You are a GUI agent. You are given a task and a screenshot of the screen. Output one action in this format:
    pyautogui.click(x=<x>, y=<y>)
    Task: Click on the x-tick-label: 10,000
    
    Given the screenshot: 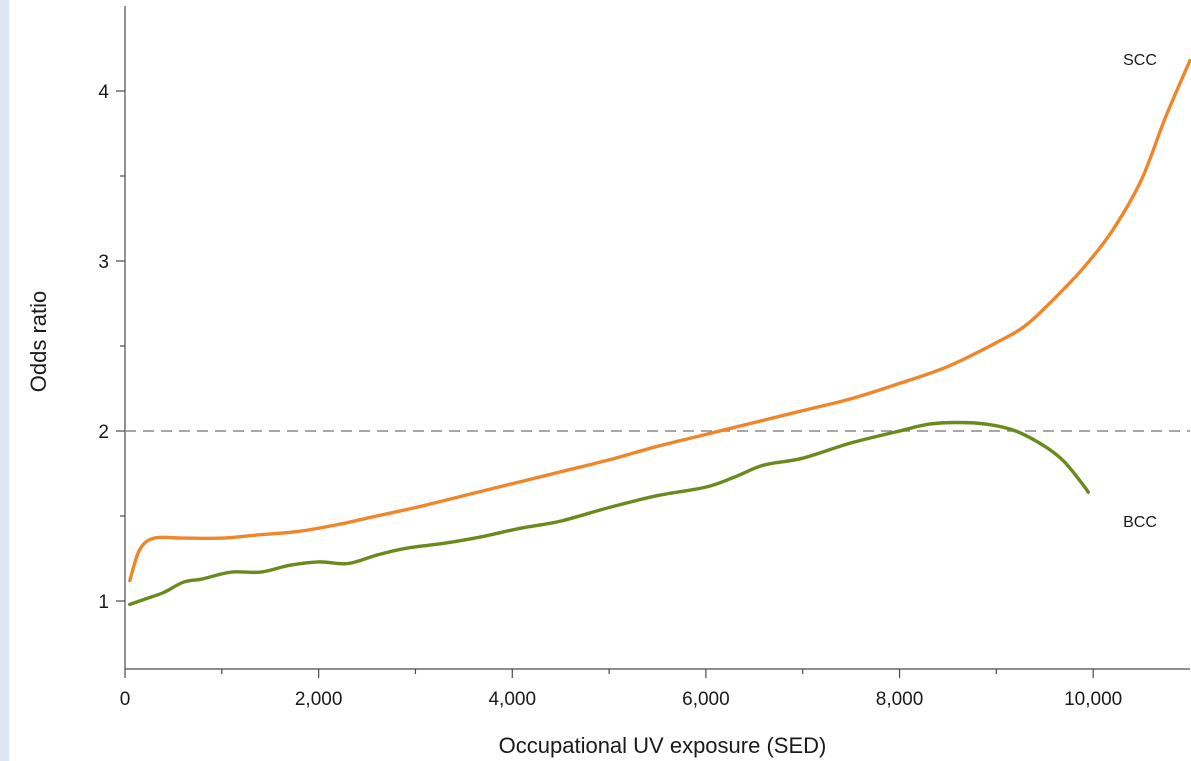 What is the action you would take?
    pyautogui.click(x=1093, y=699)
    